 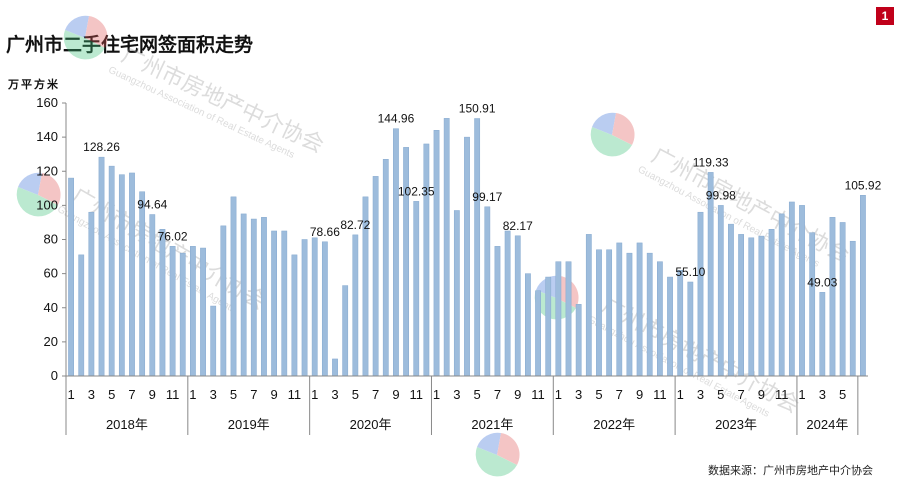 What do you see at coordinates (736, 424) in the screenshot?
I see `year-label: 2023年` at bounding box center [736, 424].